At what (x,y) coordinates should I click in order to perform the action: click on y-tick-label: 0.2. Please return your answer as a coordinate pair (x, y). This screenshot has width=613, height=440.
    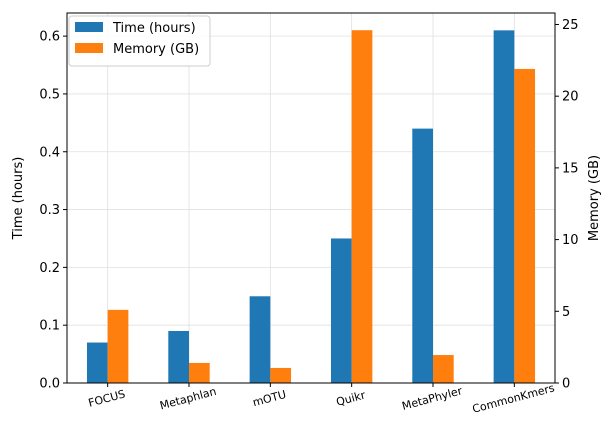
    Looking at the image, I should click on (49, 268).